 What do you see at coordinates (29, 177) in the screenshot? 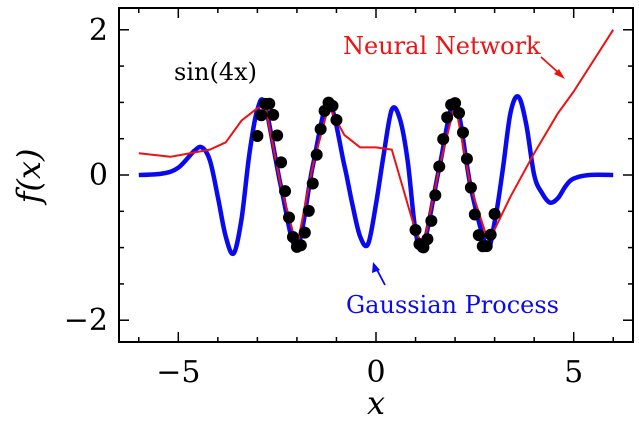
I see `y-axis-label: f(x)` at bounding box center [29, 177].